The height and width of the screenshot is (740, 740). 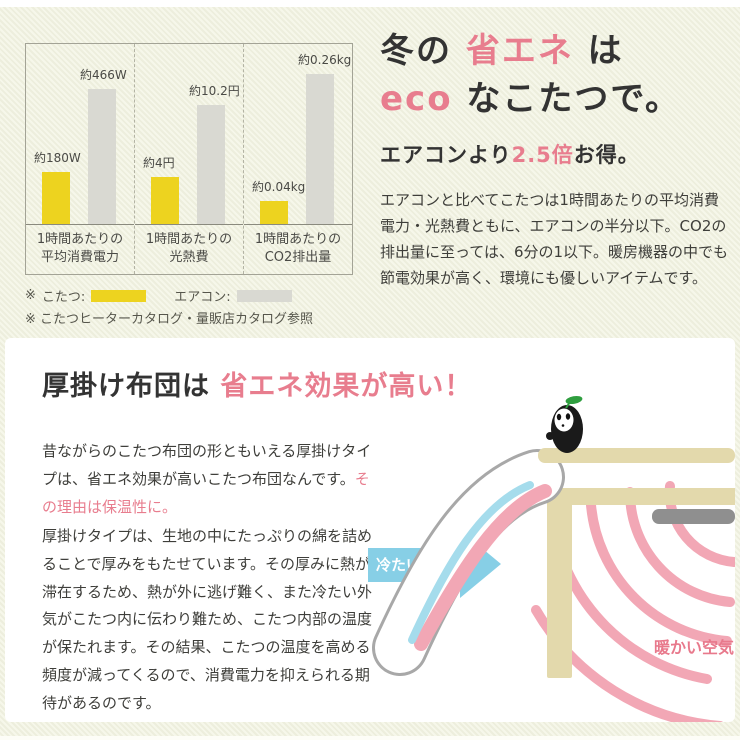 What do you see at coordinates (80, 134) in the screenshot?
I see `chart-plot-area: 約180W 約466W` at bounding box center [80, 134].